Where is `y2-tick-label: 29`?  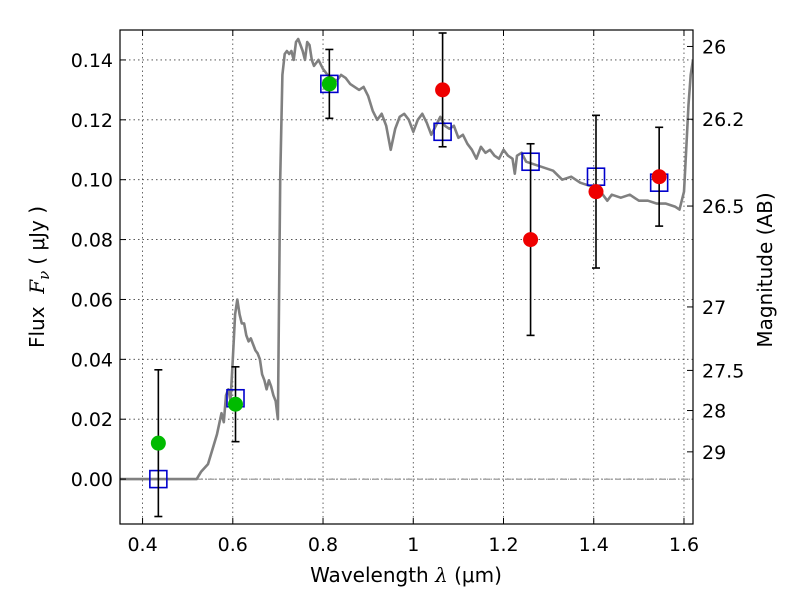 y2-tick-label: 29 is located at coordinates (714, 453).